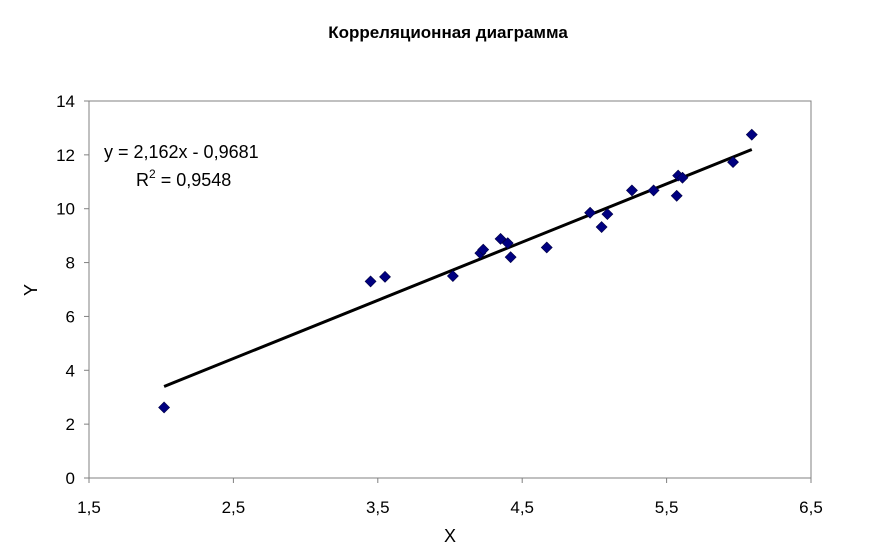 This screenshot has height=558, width=896. What do you see at coordinates (142, 180) in the screenshot?
I see `r-squared-prefix: R` at bounding box center [142, 180].